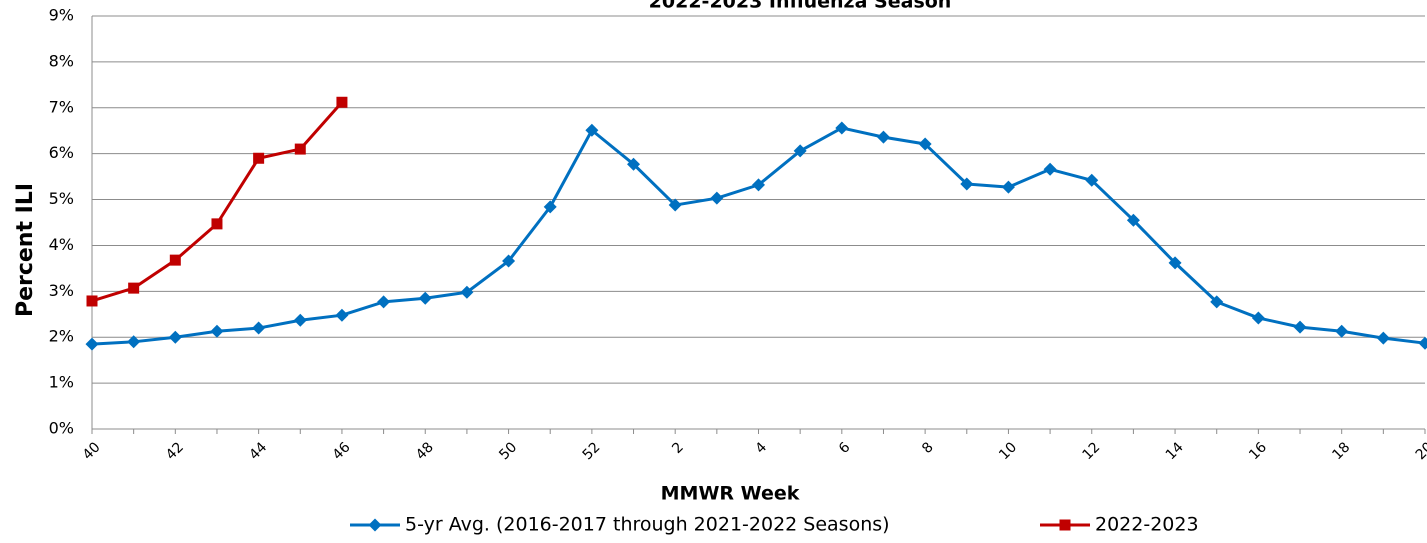 The height and width of the screenshot is (543, 1427). What do you see at coordinates (592, 451) in the screenshot?
I see `x-tick-label: 52` at bounding box center [592, 451].